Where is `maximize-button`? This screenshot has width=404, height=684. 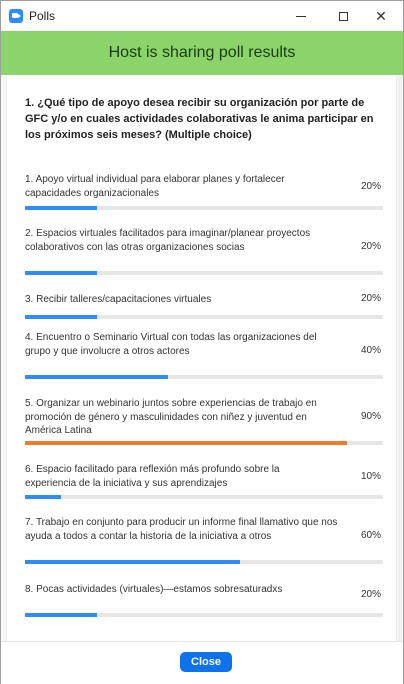 maximize-button is located at coordinates (343, 16).